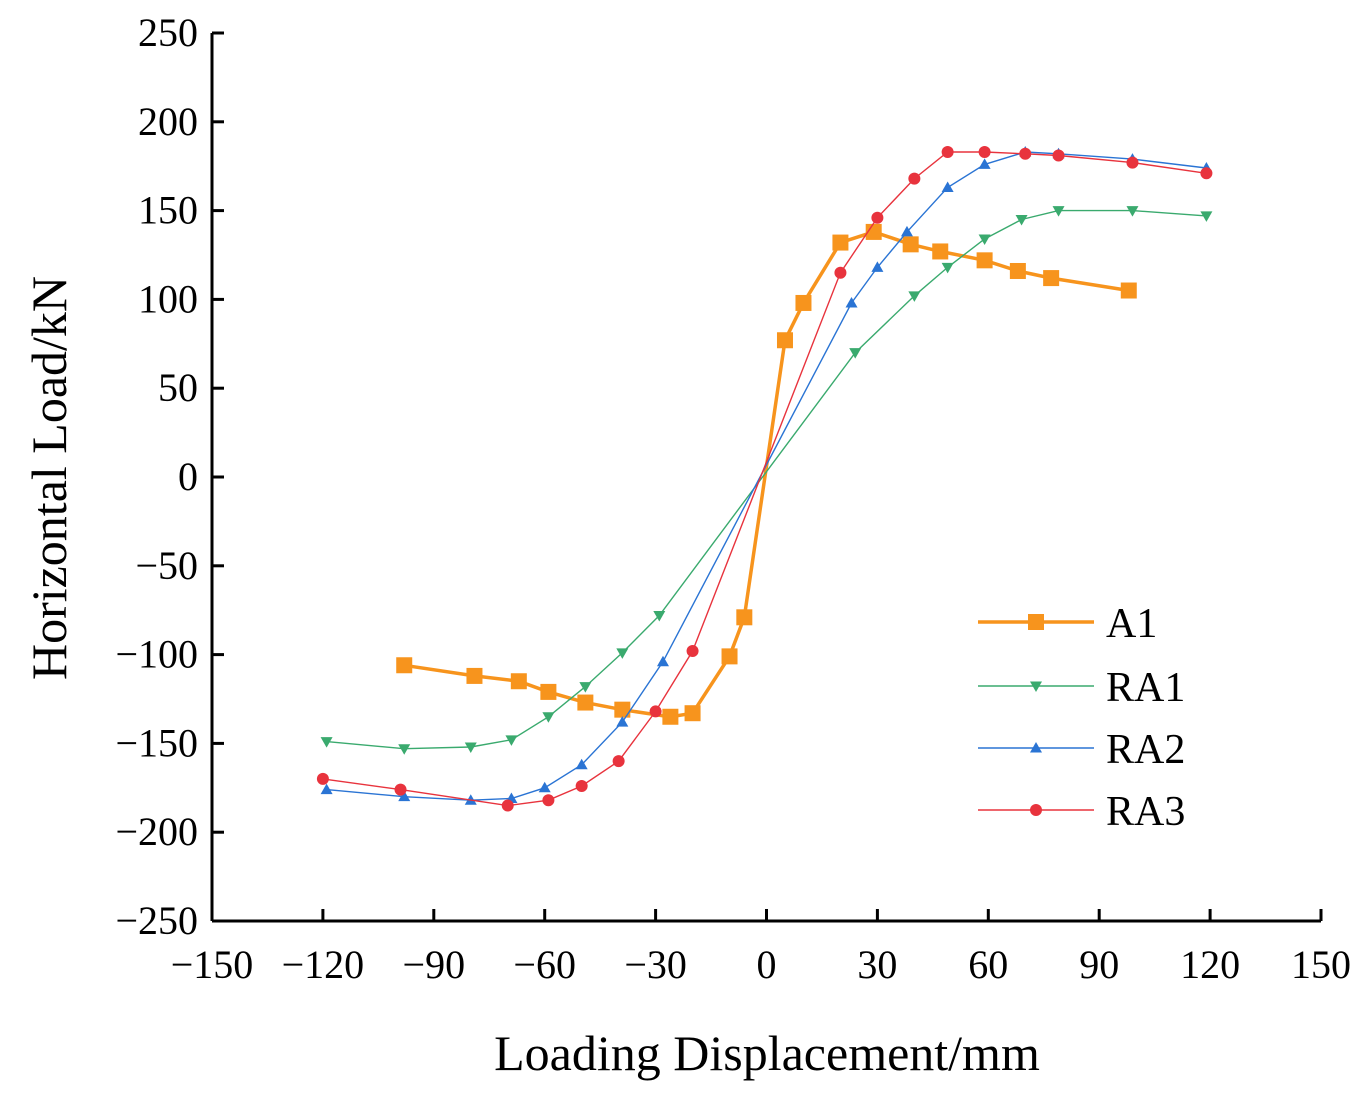  What do you see at coordinates (1081, 718) in the screenshot?
I see `legend: A1 RA1 RA2 RA3` at bounding box center [1081, 718].